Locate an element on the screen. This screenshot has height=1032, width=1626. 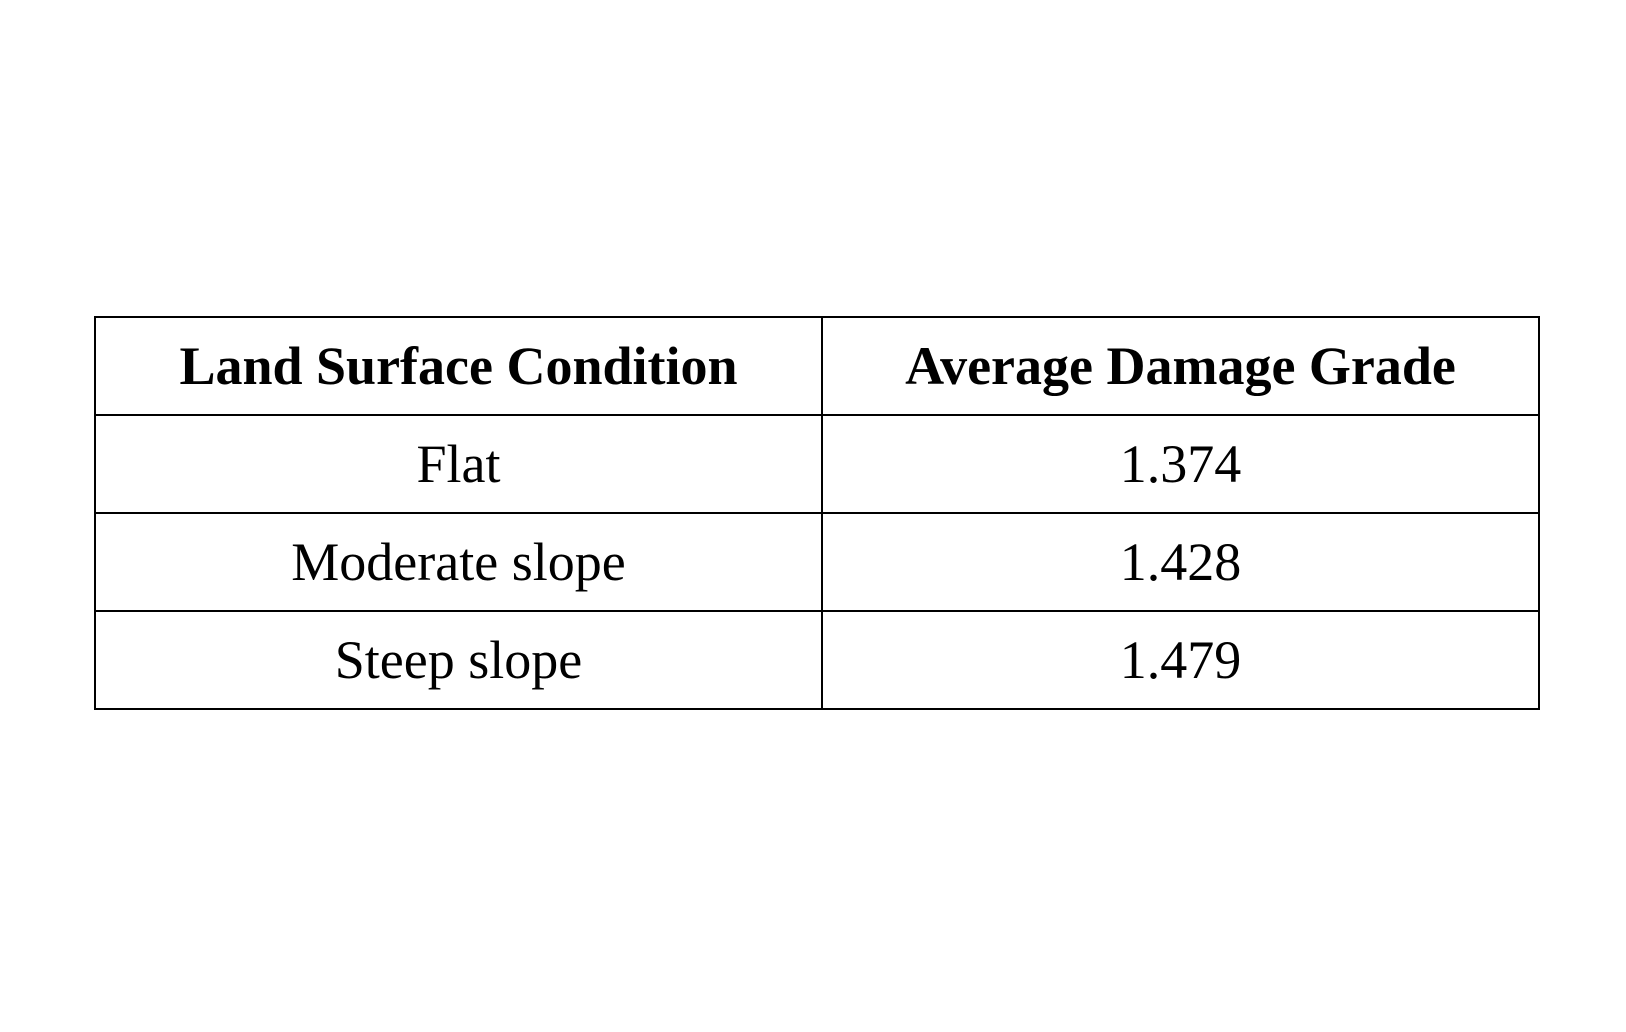
header-average-damage-grade: Average Damage Grade is located at coordinates (1180, 366).